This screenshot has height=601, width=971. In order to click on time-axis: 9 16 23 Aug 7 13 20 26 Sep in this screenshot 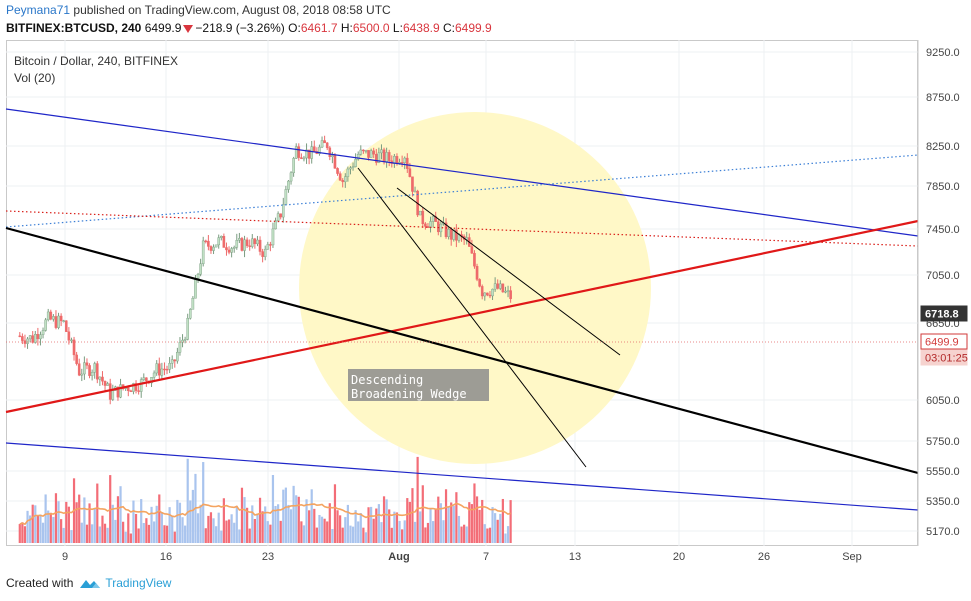, I will do `click(462, 557)`.